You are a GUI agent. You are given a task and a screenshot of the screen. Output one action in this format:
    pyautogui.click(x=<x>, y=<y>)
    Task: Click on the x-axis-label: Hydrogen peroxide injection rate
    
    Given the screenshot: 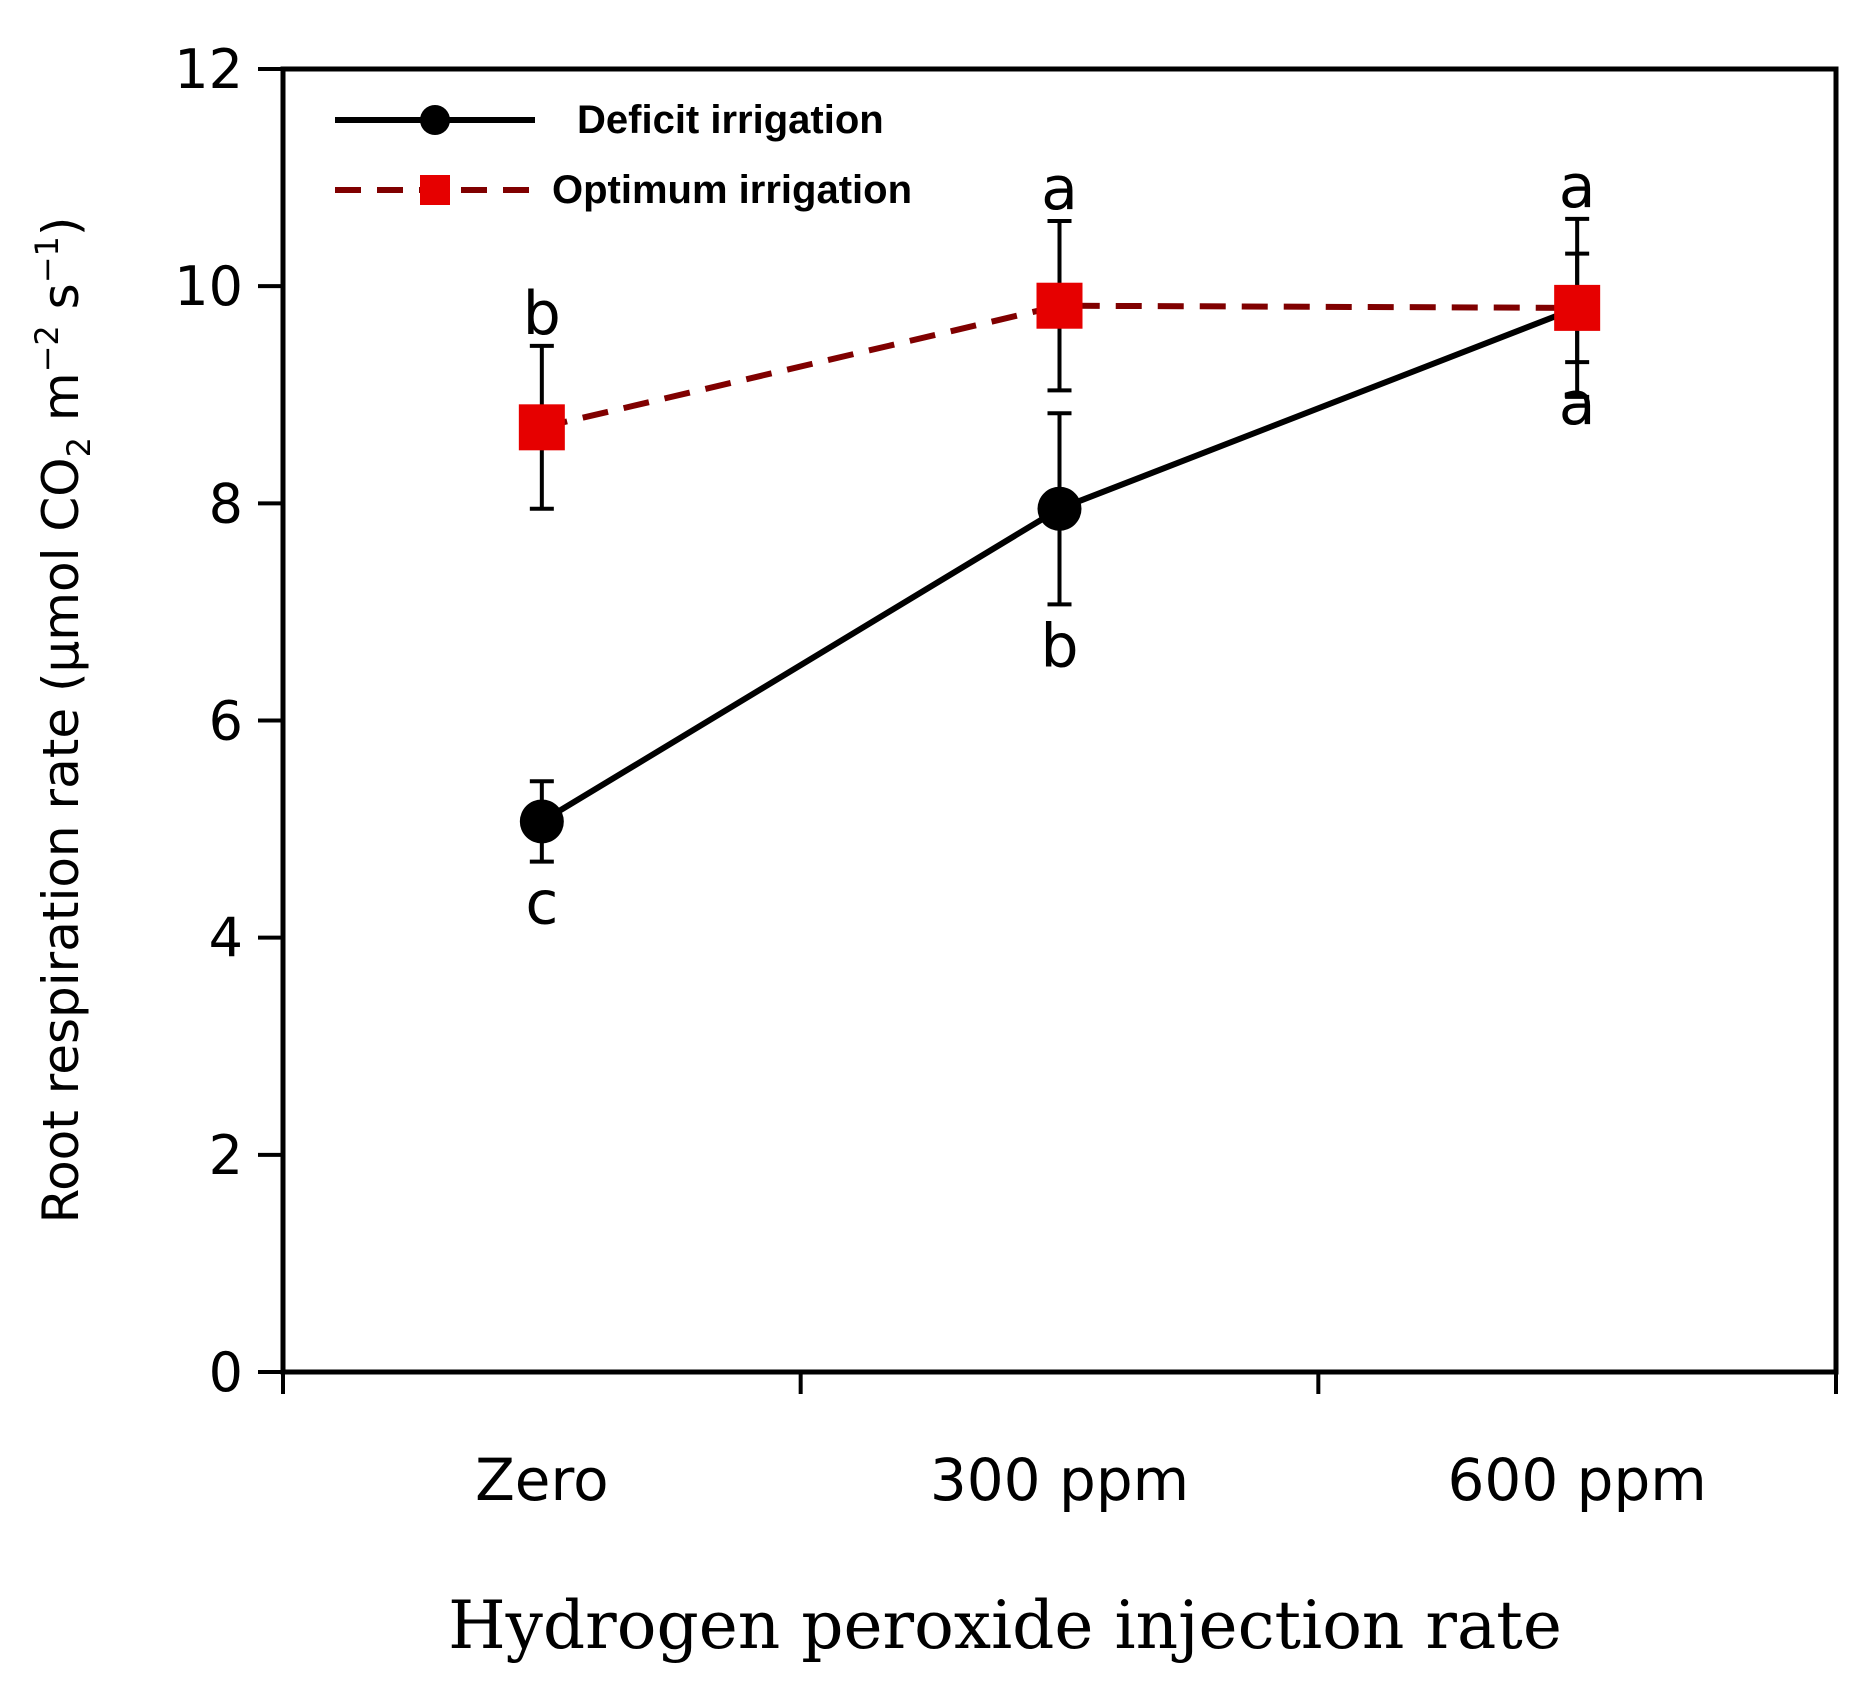 What is the action you would take?
    pyautogui.click(x=1005, y=1625)
    